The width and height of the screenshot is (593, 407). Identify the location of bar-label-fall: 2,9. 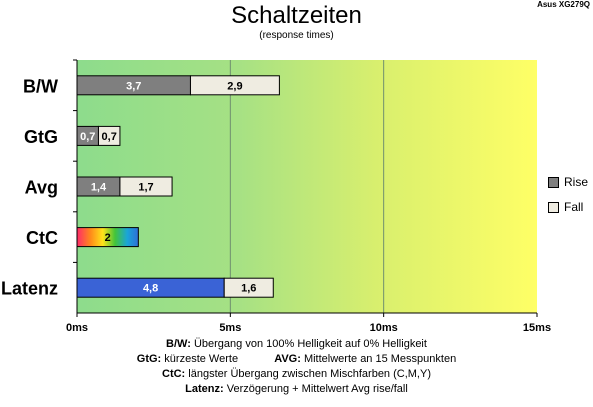
(234, 86).